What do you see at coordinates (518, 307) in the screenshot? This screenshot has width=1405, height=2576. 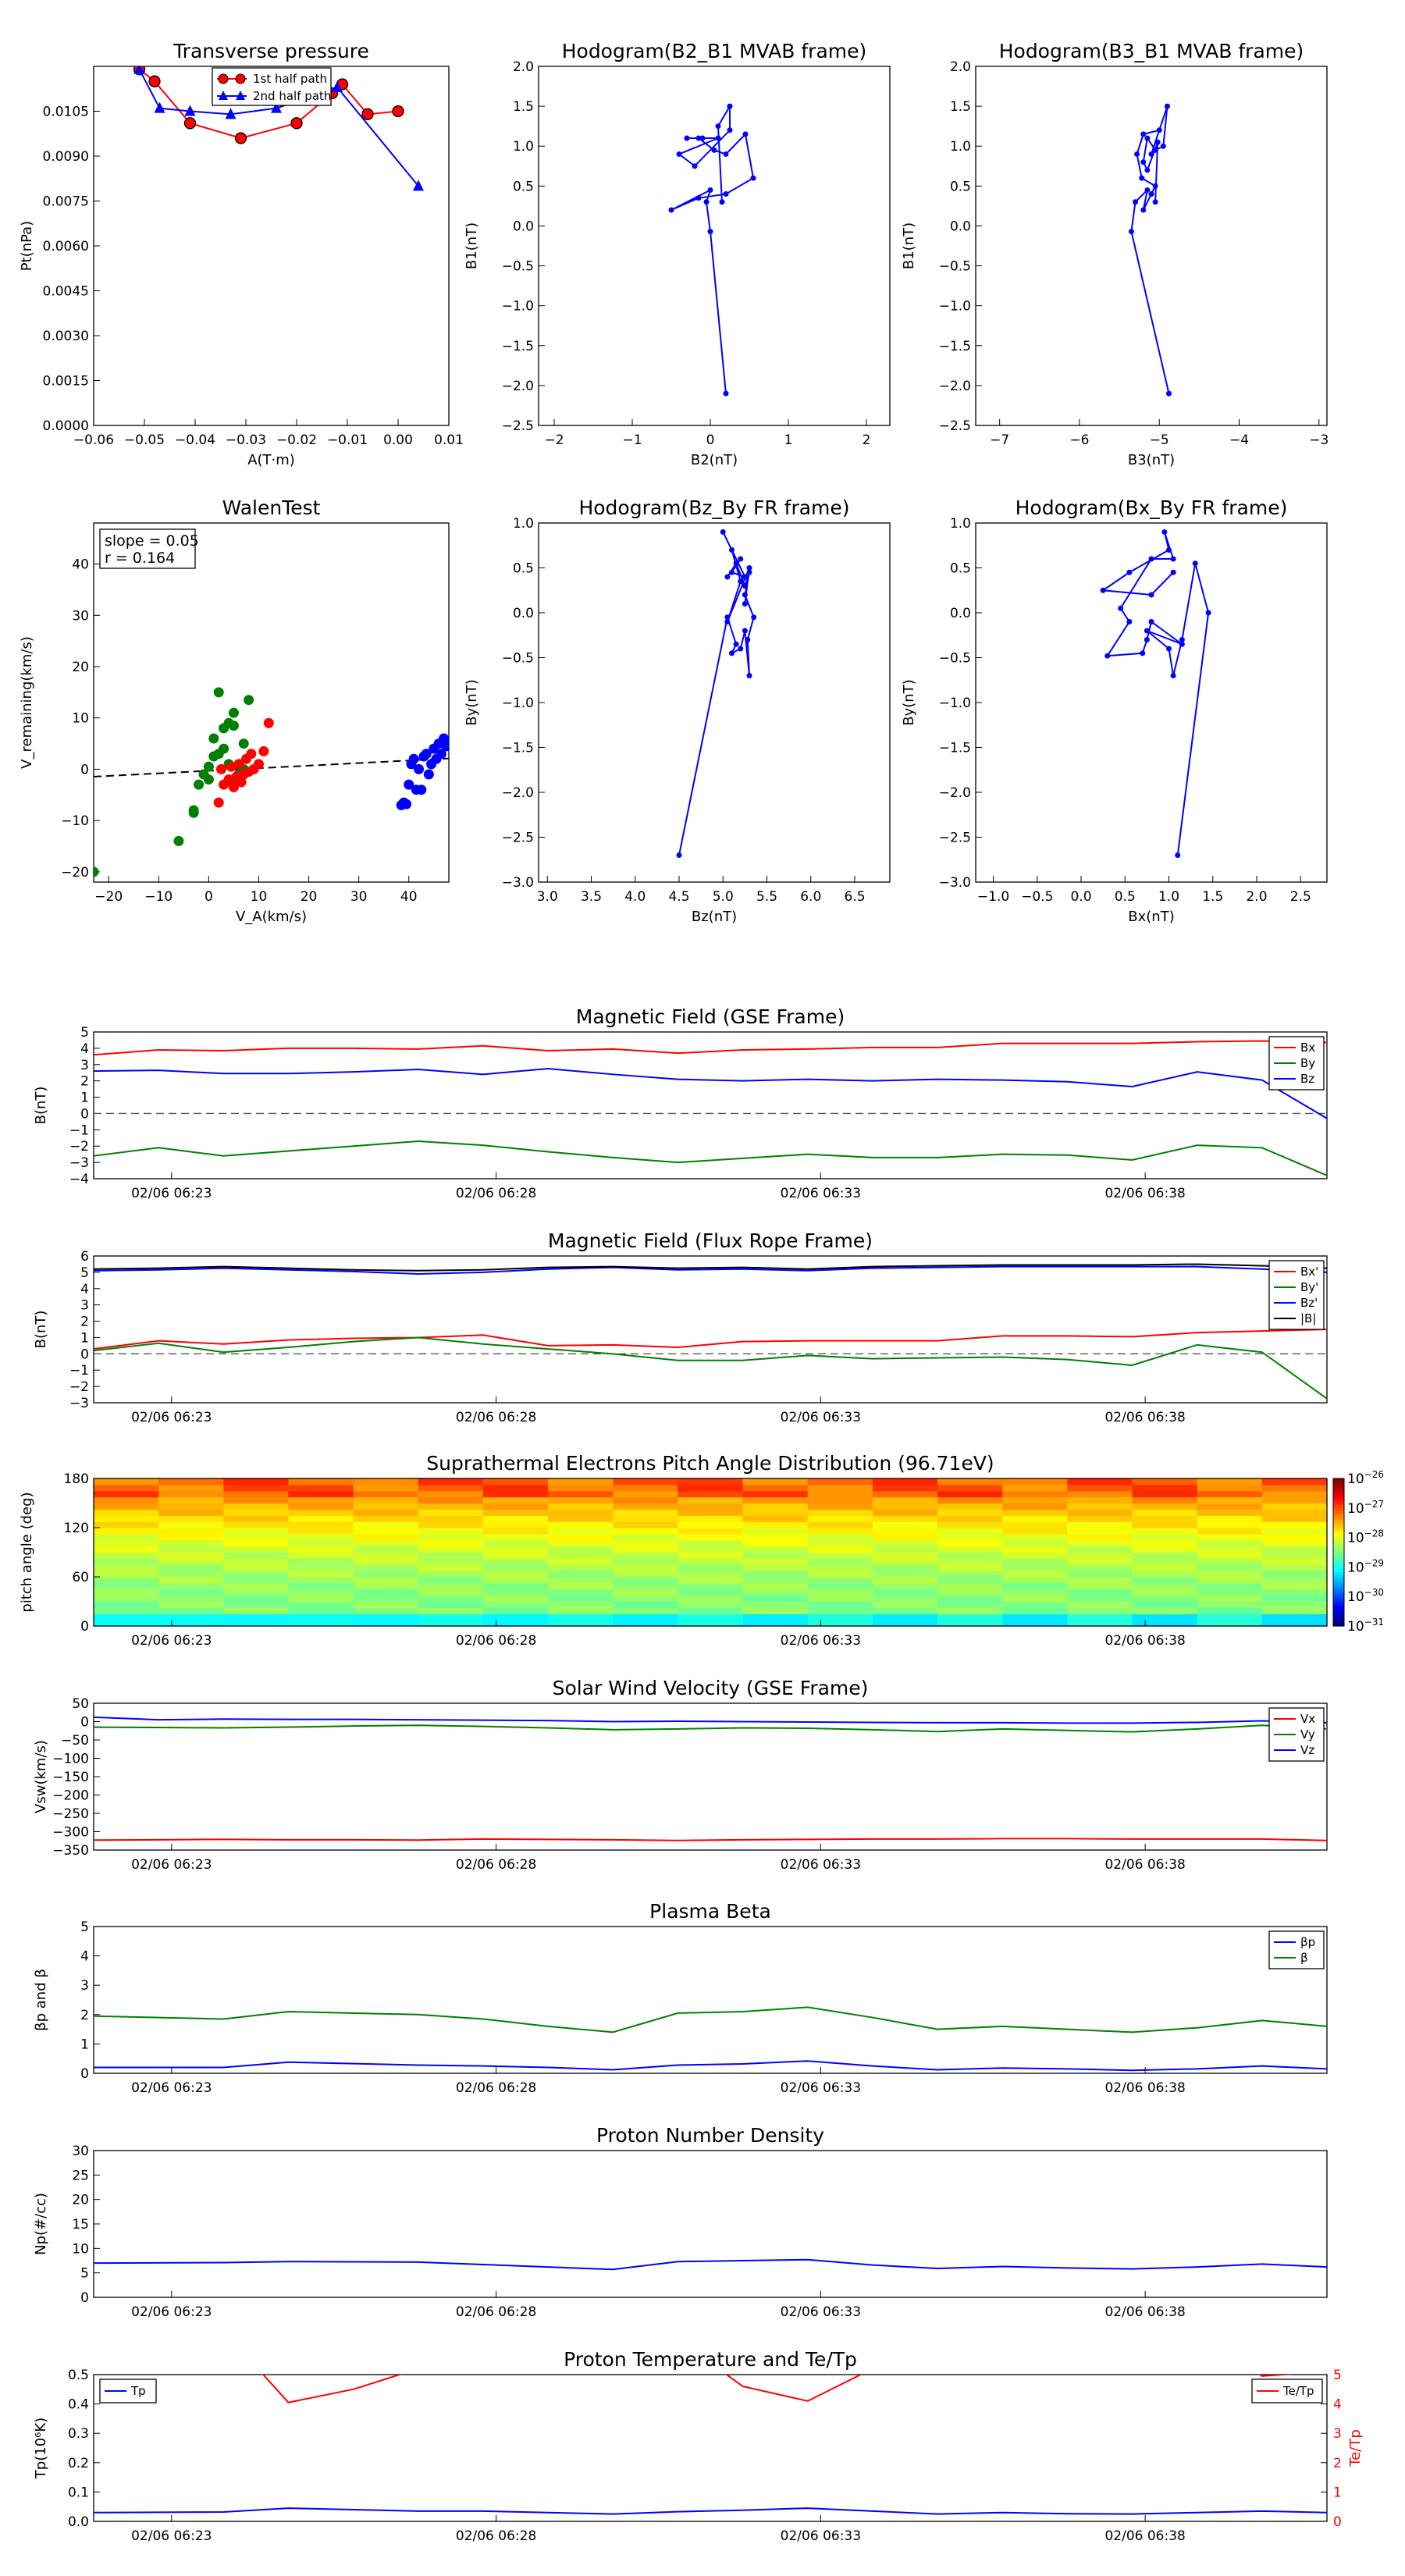 I see `y-tick-label: −1.0` at bounding box center [518, 307].